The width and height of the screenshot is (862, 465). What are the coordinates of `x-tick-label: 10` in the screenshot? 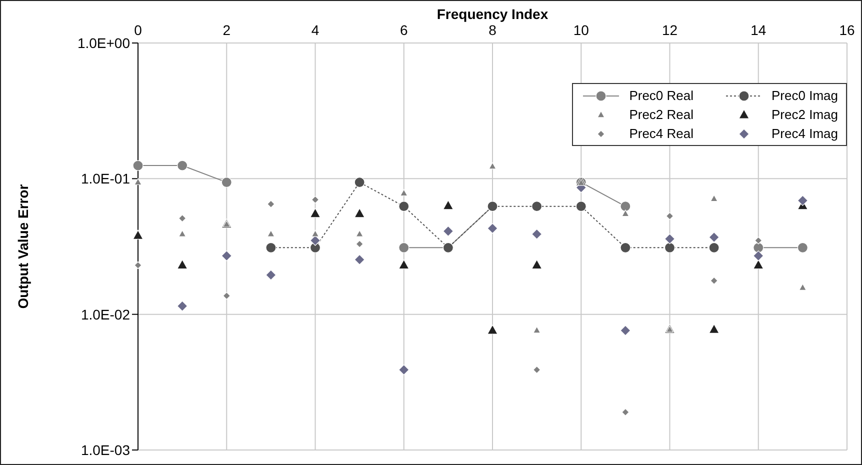 It's located at (581, 30).